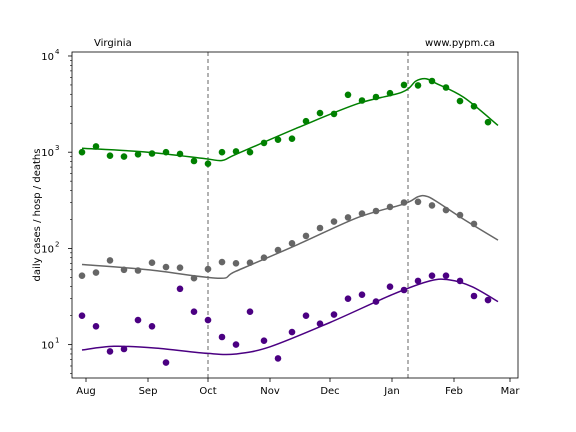  Describe the element at coordinates (511, 391) in the screenshot. I see `x-tick-label: Mar` at that location.